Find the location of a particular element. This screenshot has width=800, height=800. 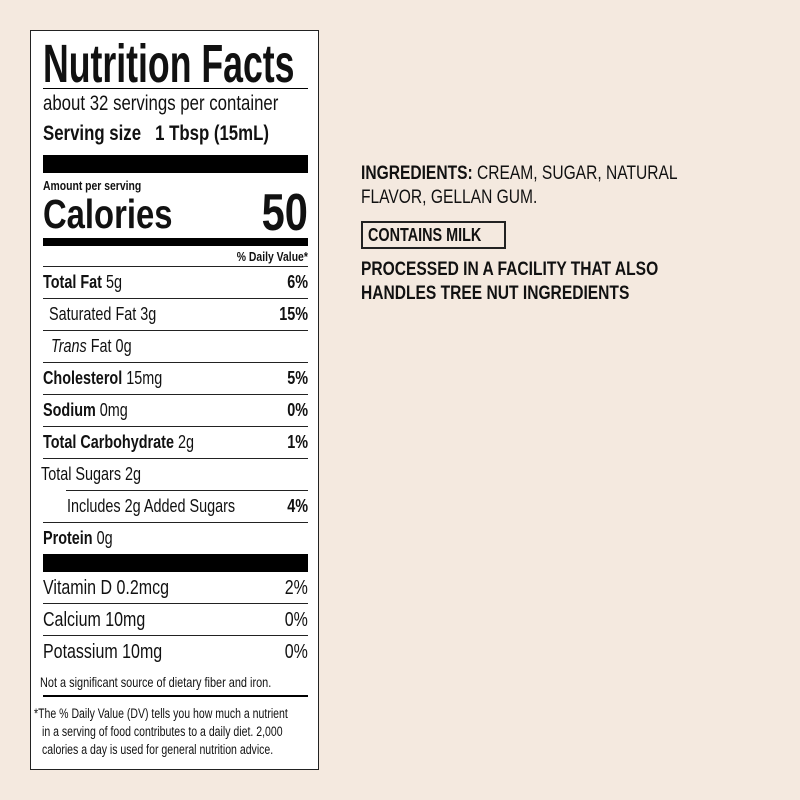

nutrition-facts-title: Nutrition Facts is located at coordinates (169, 64).